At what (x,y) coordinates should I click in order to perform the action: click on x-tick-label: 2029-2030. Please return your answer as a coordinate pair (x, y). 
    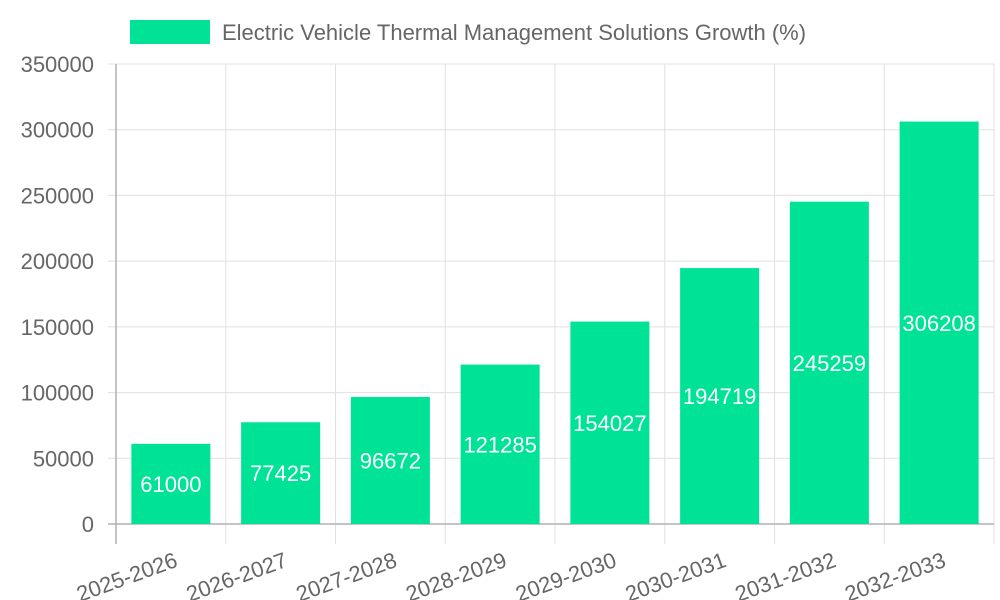
    Looking at the image, I should click on (565, 573).